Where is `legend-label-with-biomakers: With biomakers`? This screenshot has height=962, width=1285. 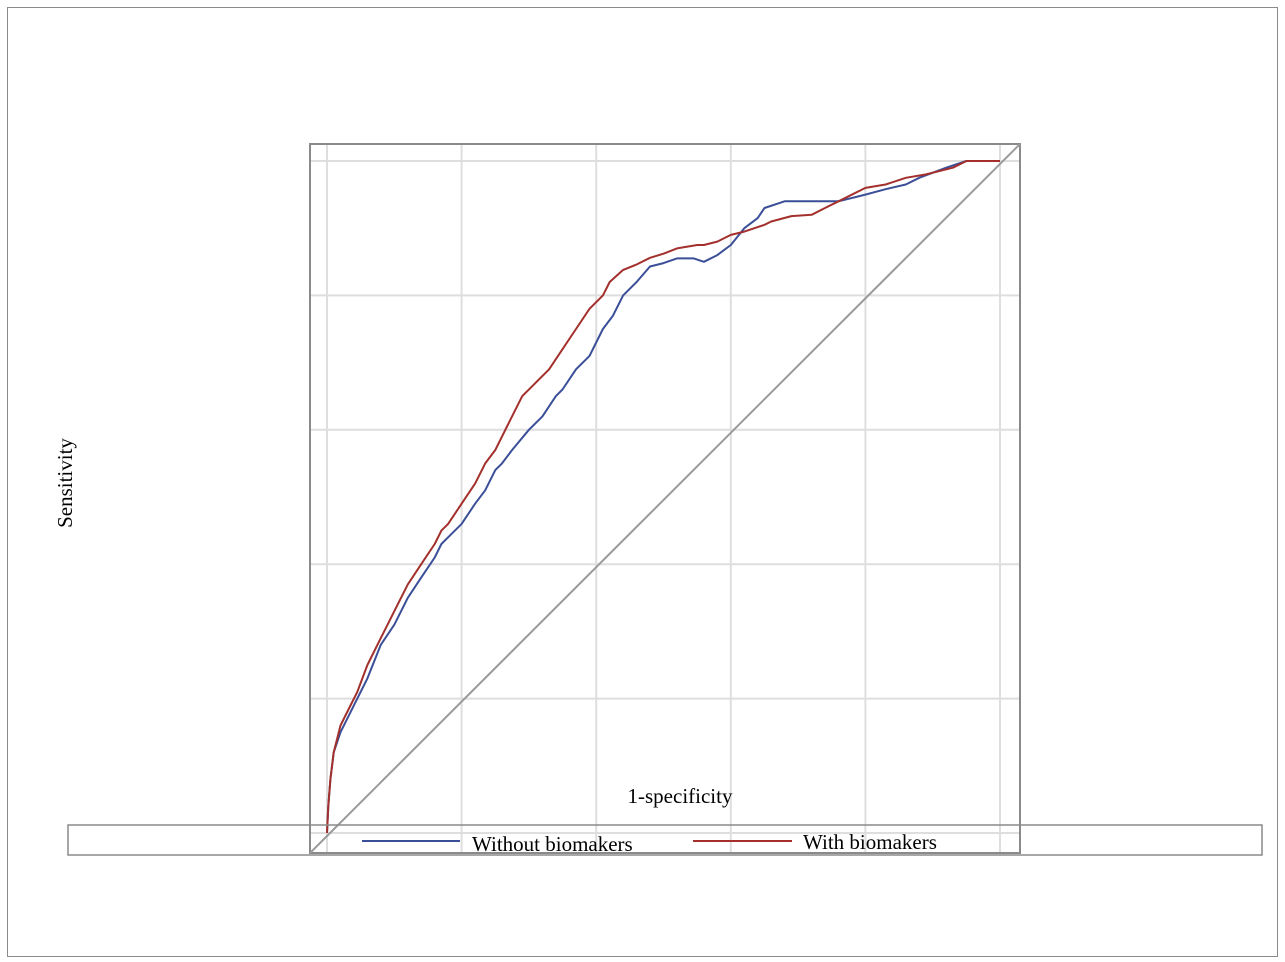 legend-label-with-biomakers: With biomakers is located at coordinates (870, 842).